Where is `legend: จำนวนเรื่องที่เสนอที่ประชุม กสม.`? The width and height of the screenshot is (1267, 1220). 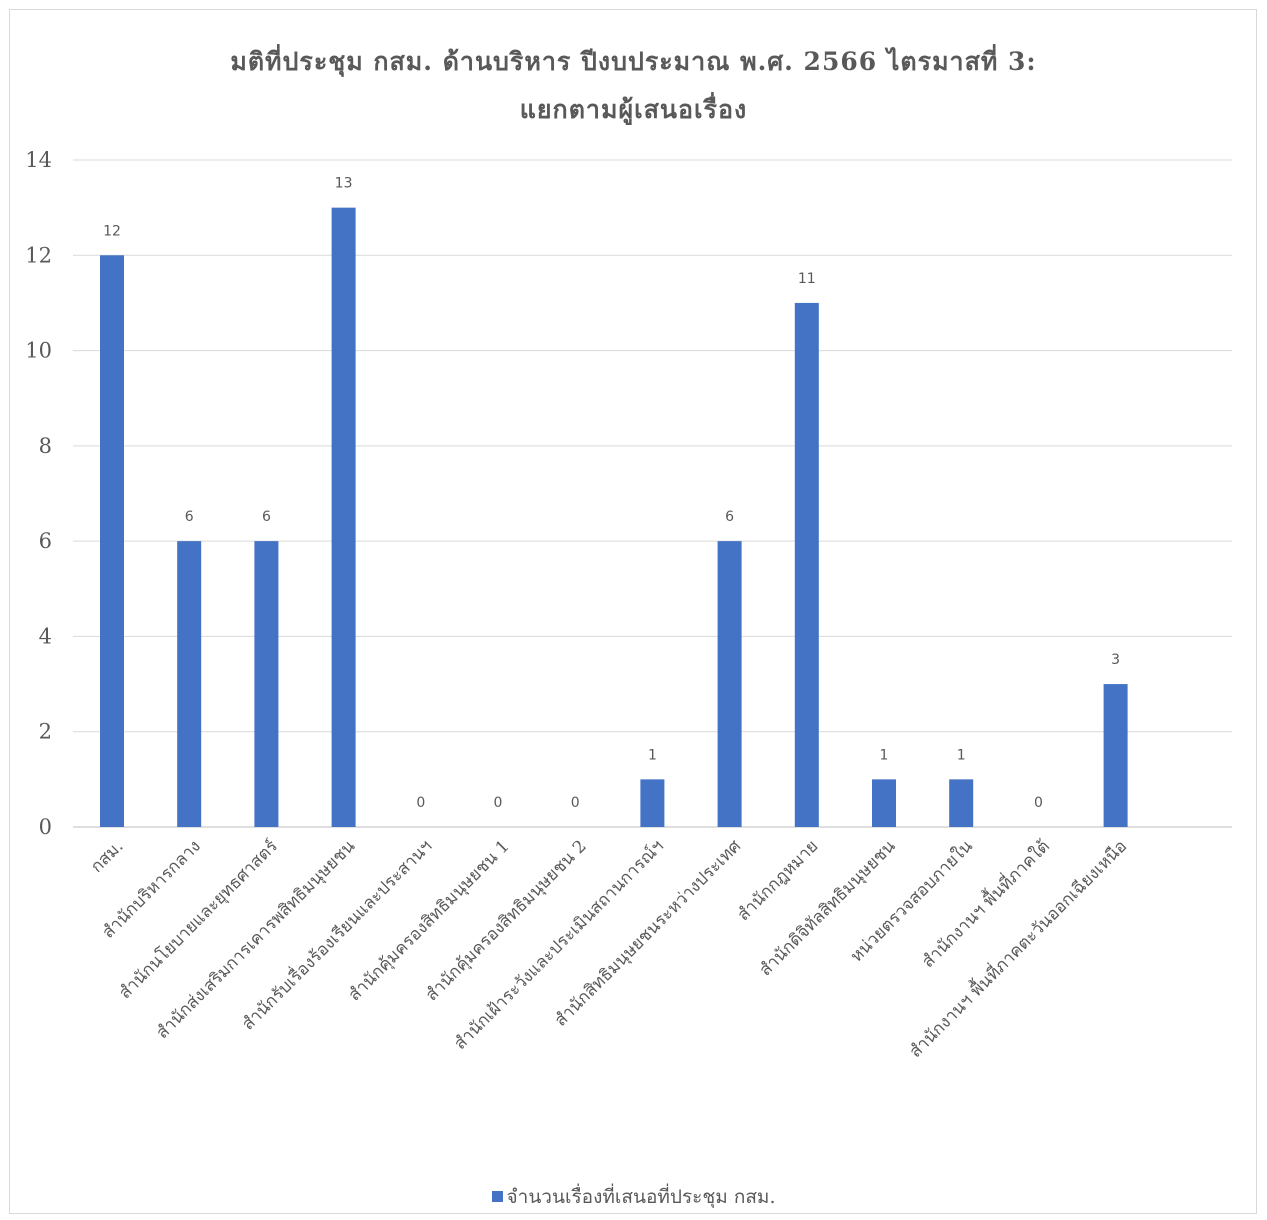 legend: จำนวนเรื่องที่เสนอที่ประชุม กสม. is located at coordinates (633, 1197).